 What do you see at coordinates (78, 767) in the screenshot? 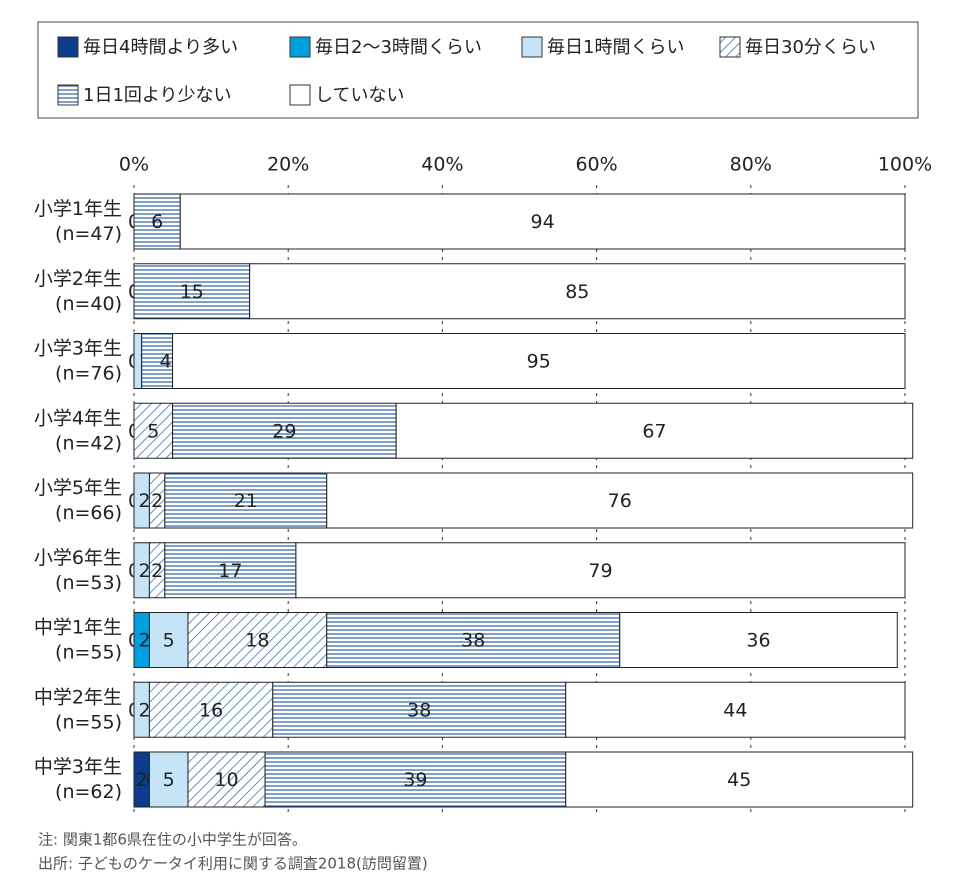
I see `y-tick-label: 中学3年生` at bounding box center [78, 767].